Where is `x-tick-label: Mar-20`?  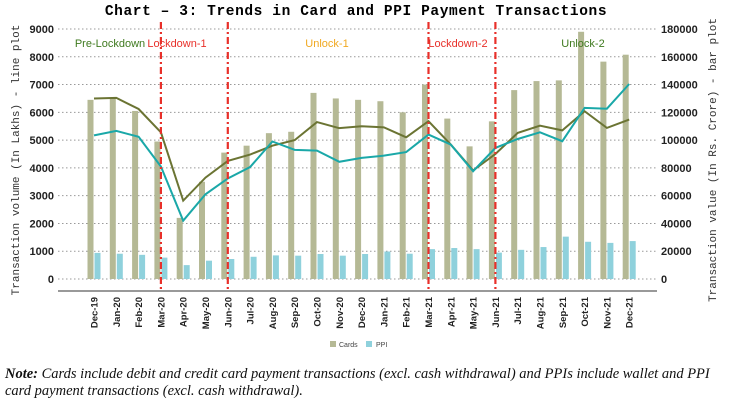 x-tick-label: Mar-20 is located at coordinates (161, 312).